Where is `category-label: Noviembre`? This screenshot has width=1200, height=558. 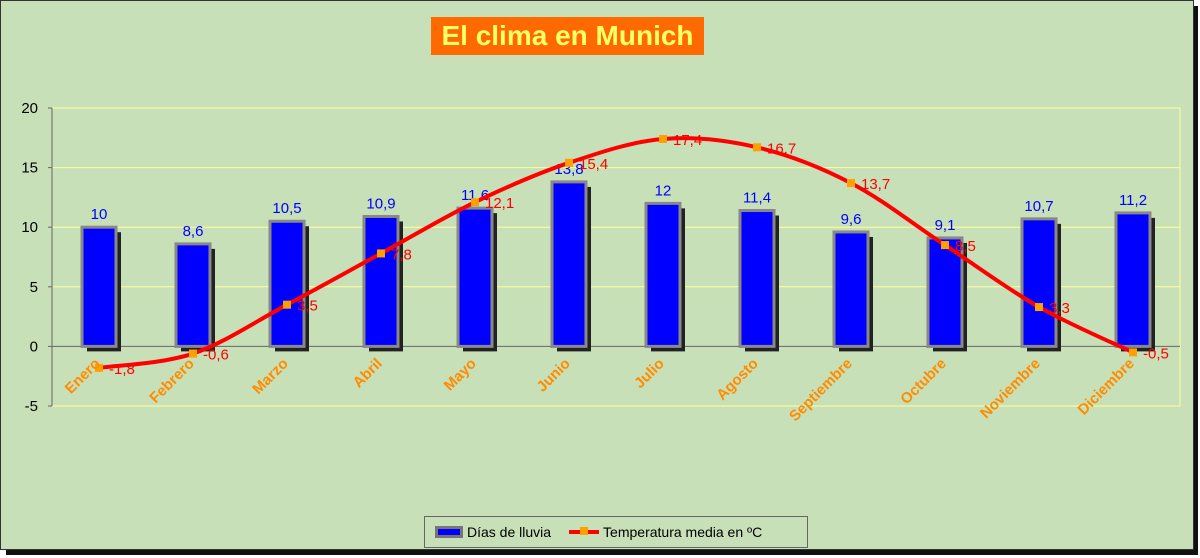 category-label: Noviembre is located at coordinates (1010, 388).